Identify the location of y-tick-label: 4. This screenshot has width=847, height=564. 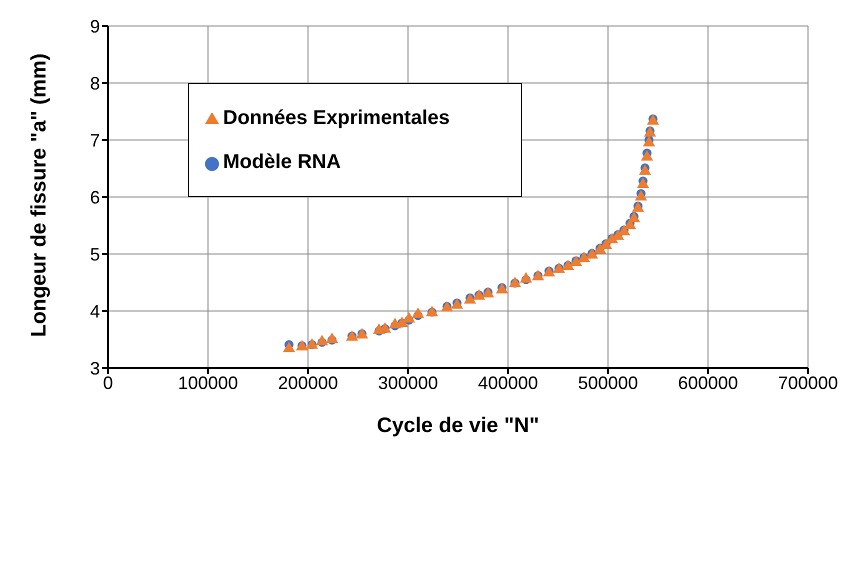
(95, 311).